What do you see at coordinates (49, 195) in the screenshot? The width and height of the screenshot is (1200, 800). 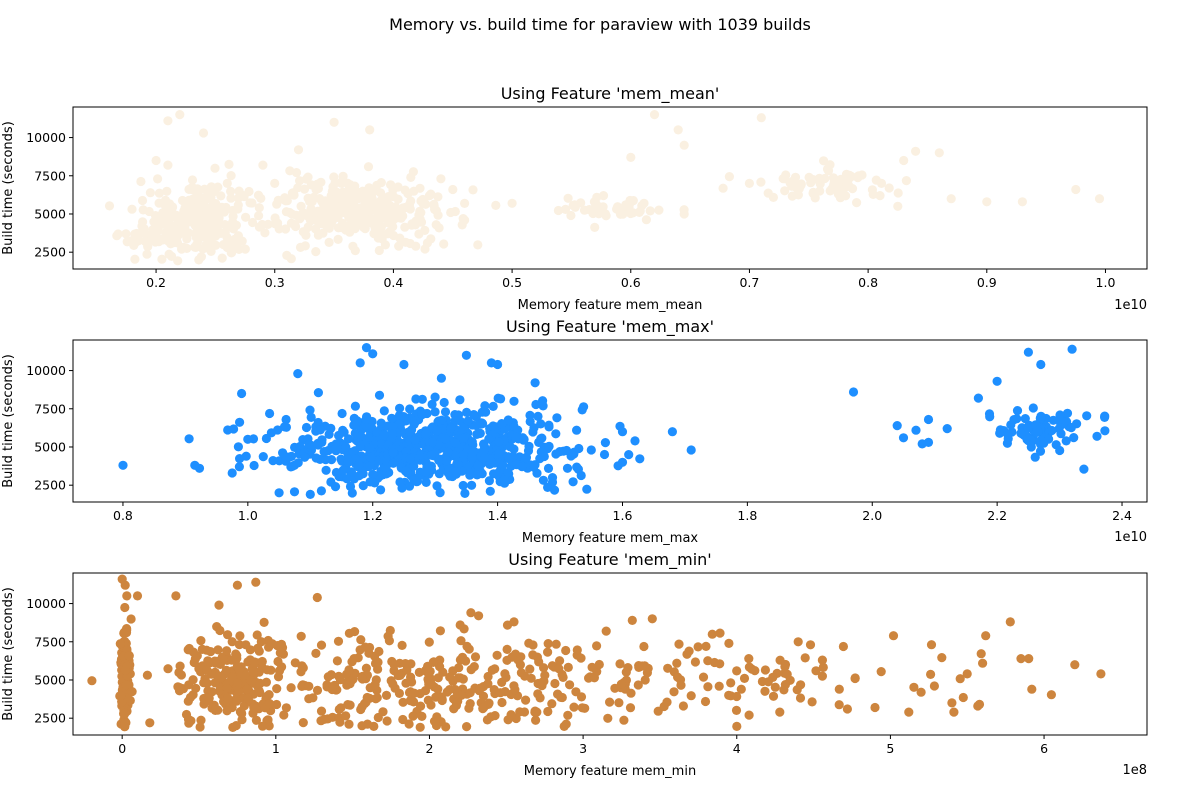 I see `y-axis: 2500 5000 7500 10000` at bounding box center [49, 195].